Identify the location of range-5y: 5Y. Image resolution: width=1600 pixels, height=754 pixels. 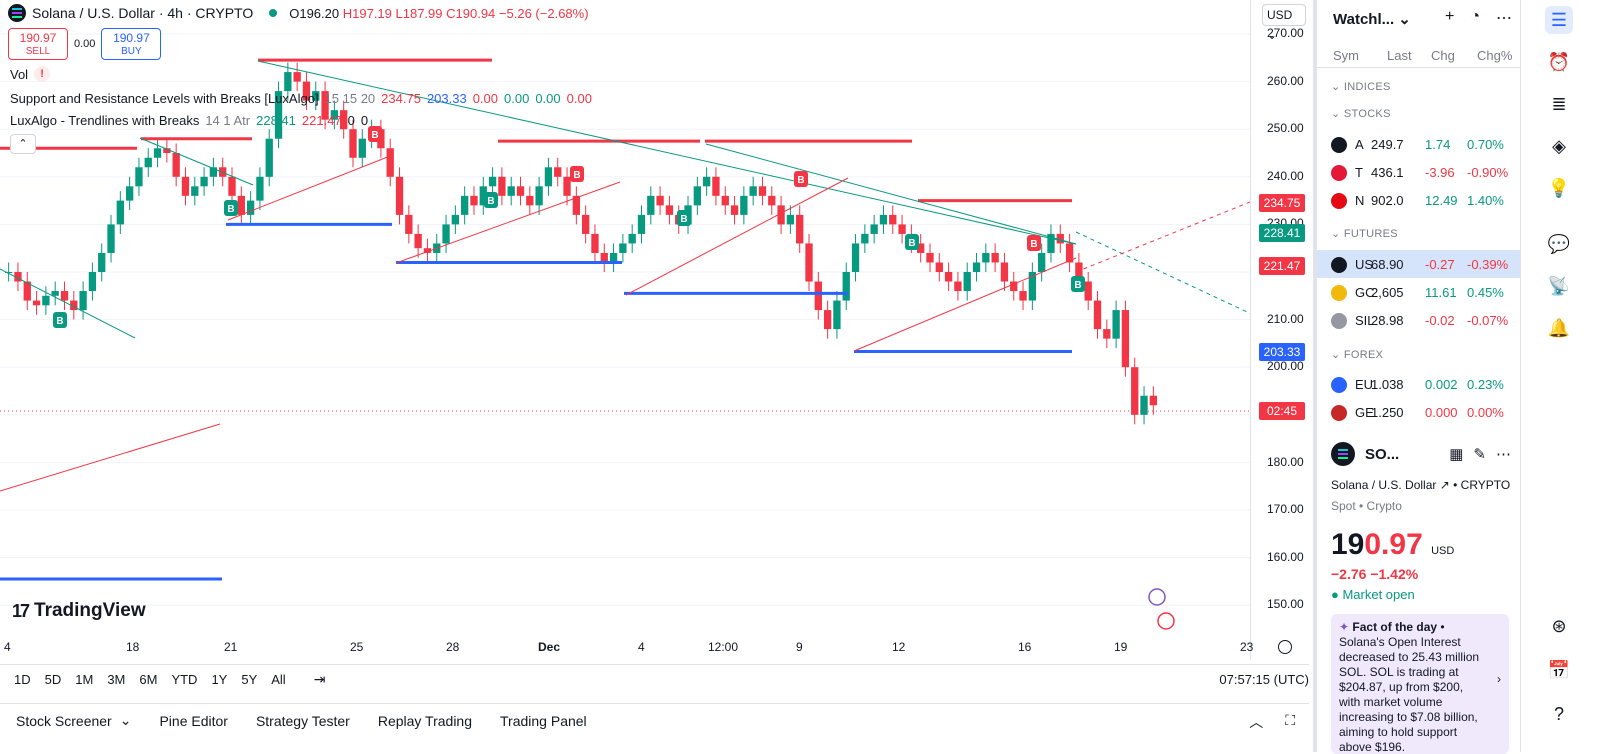
(249, 679).